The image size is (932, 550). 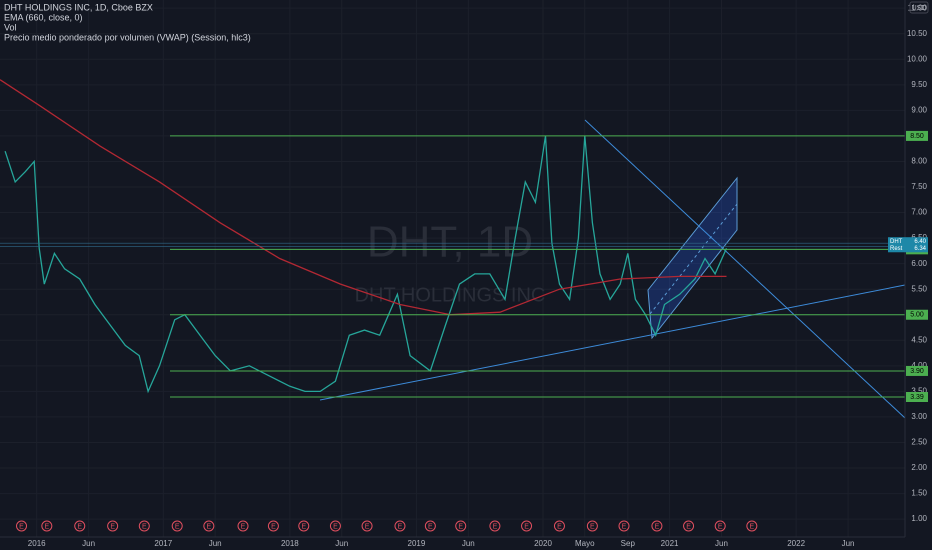 I want to click on y-tick-label: 6.00, so click(x=919, y=263).